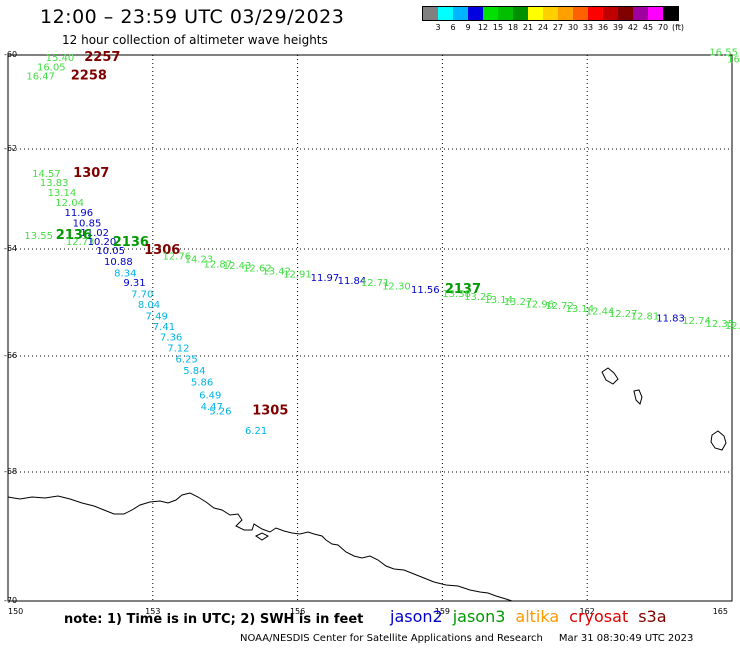  I want to click on wave-height-label: 13.38, so click(456, 294).